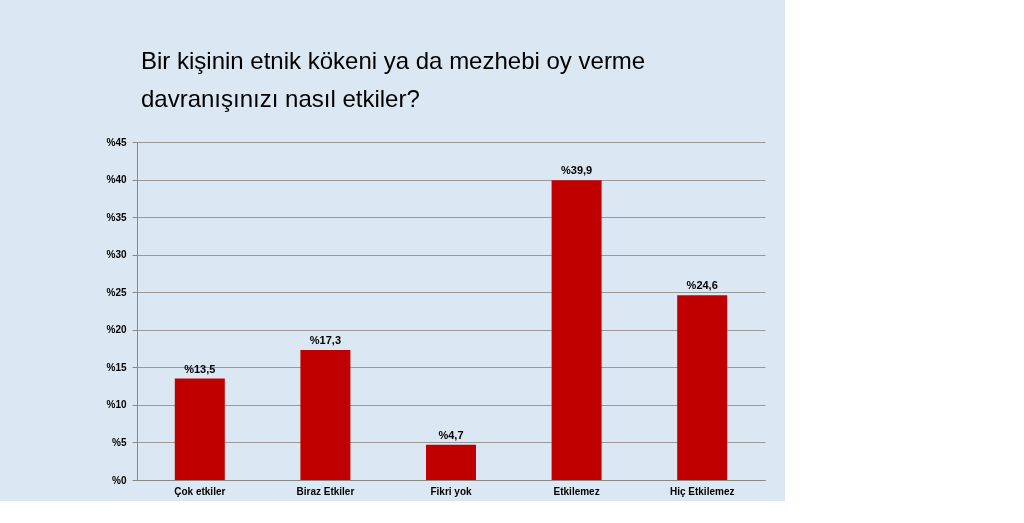  Describe the element at coordinates (702, 491) in the screenshot. I see `x-tick-label: Hiç Etkilemez` at that location.